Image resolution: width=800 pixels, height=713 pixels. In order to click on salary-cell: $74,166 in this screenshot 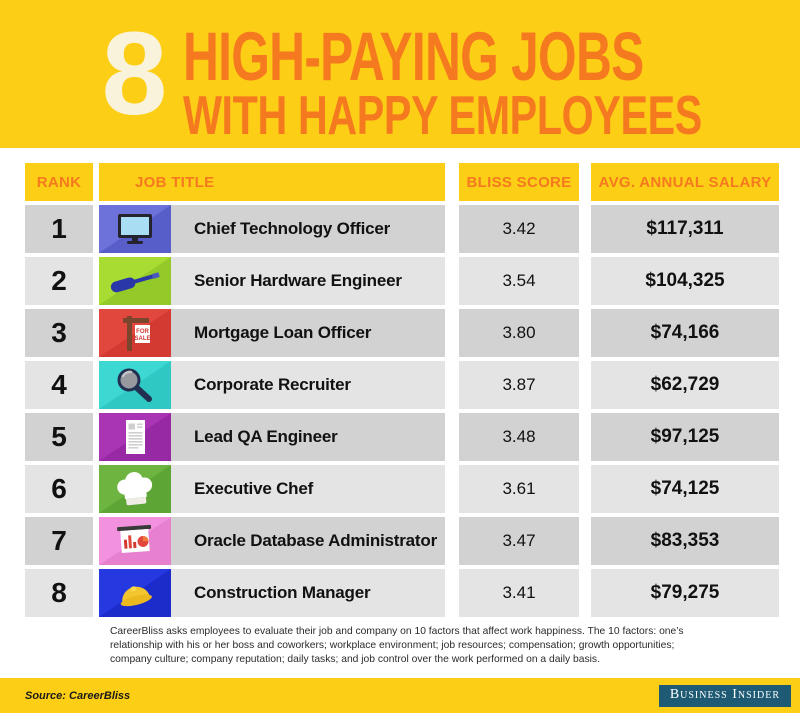, I will do `click(685, 333)`.